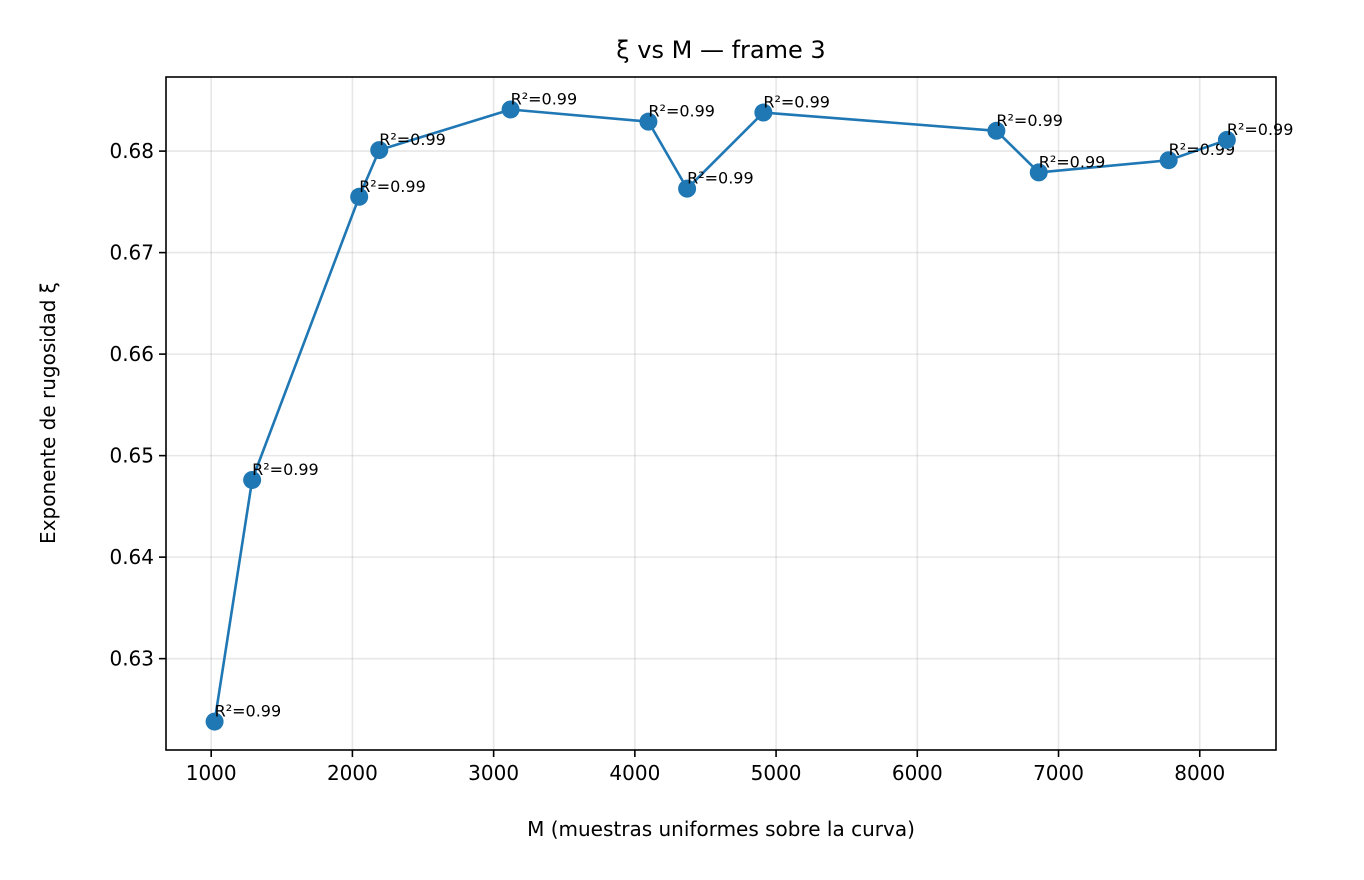  I want to click on x-axis: 1000 2000 3000 4000 5000 6000 7000 8000, so click(705, 767).